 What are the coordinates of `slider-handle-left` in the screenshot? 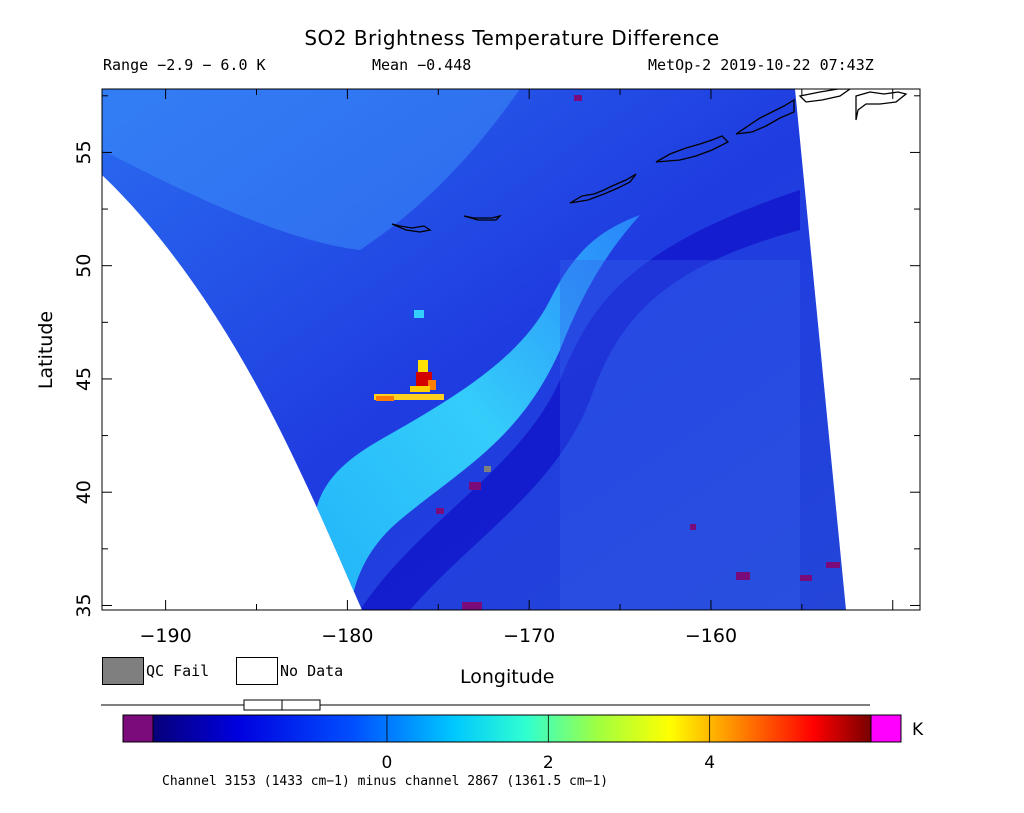 It's located at (263, 705).